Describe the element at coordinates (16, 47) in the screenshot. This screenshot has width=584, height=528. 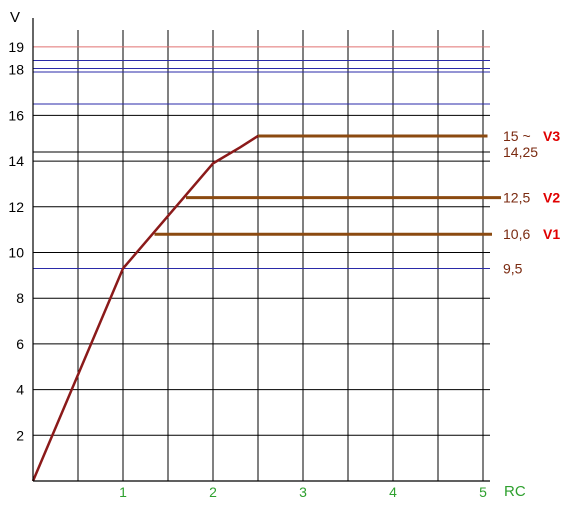
I see `y-tick-label: 19` at that location.